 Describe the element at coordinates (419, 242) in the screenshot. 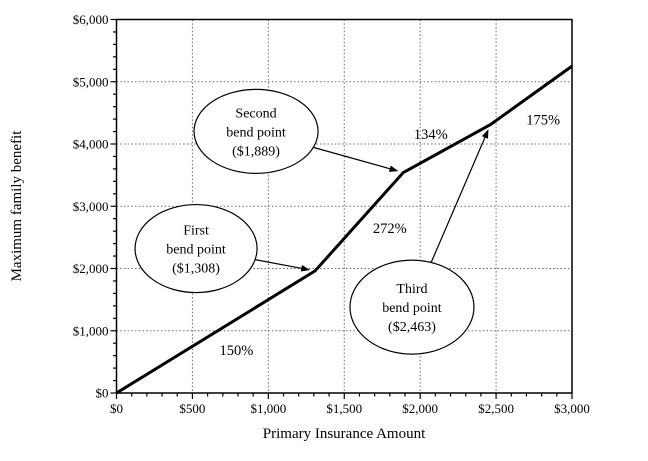

I see `annotation-third-bend-point: Third bend point ($2,463)` at that location.